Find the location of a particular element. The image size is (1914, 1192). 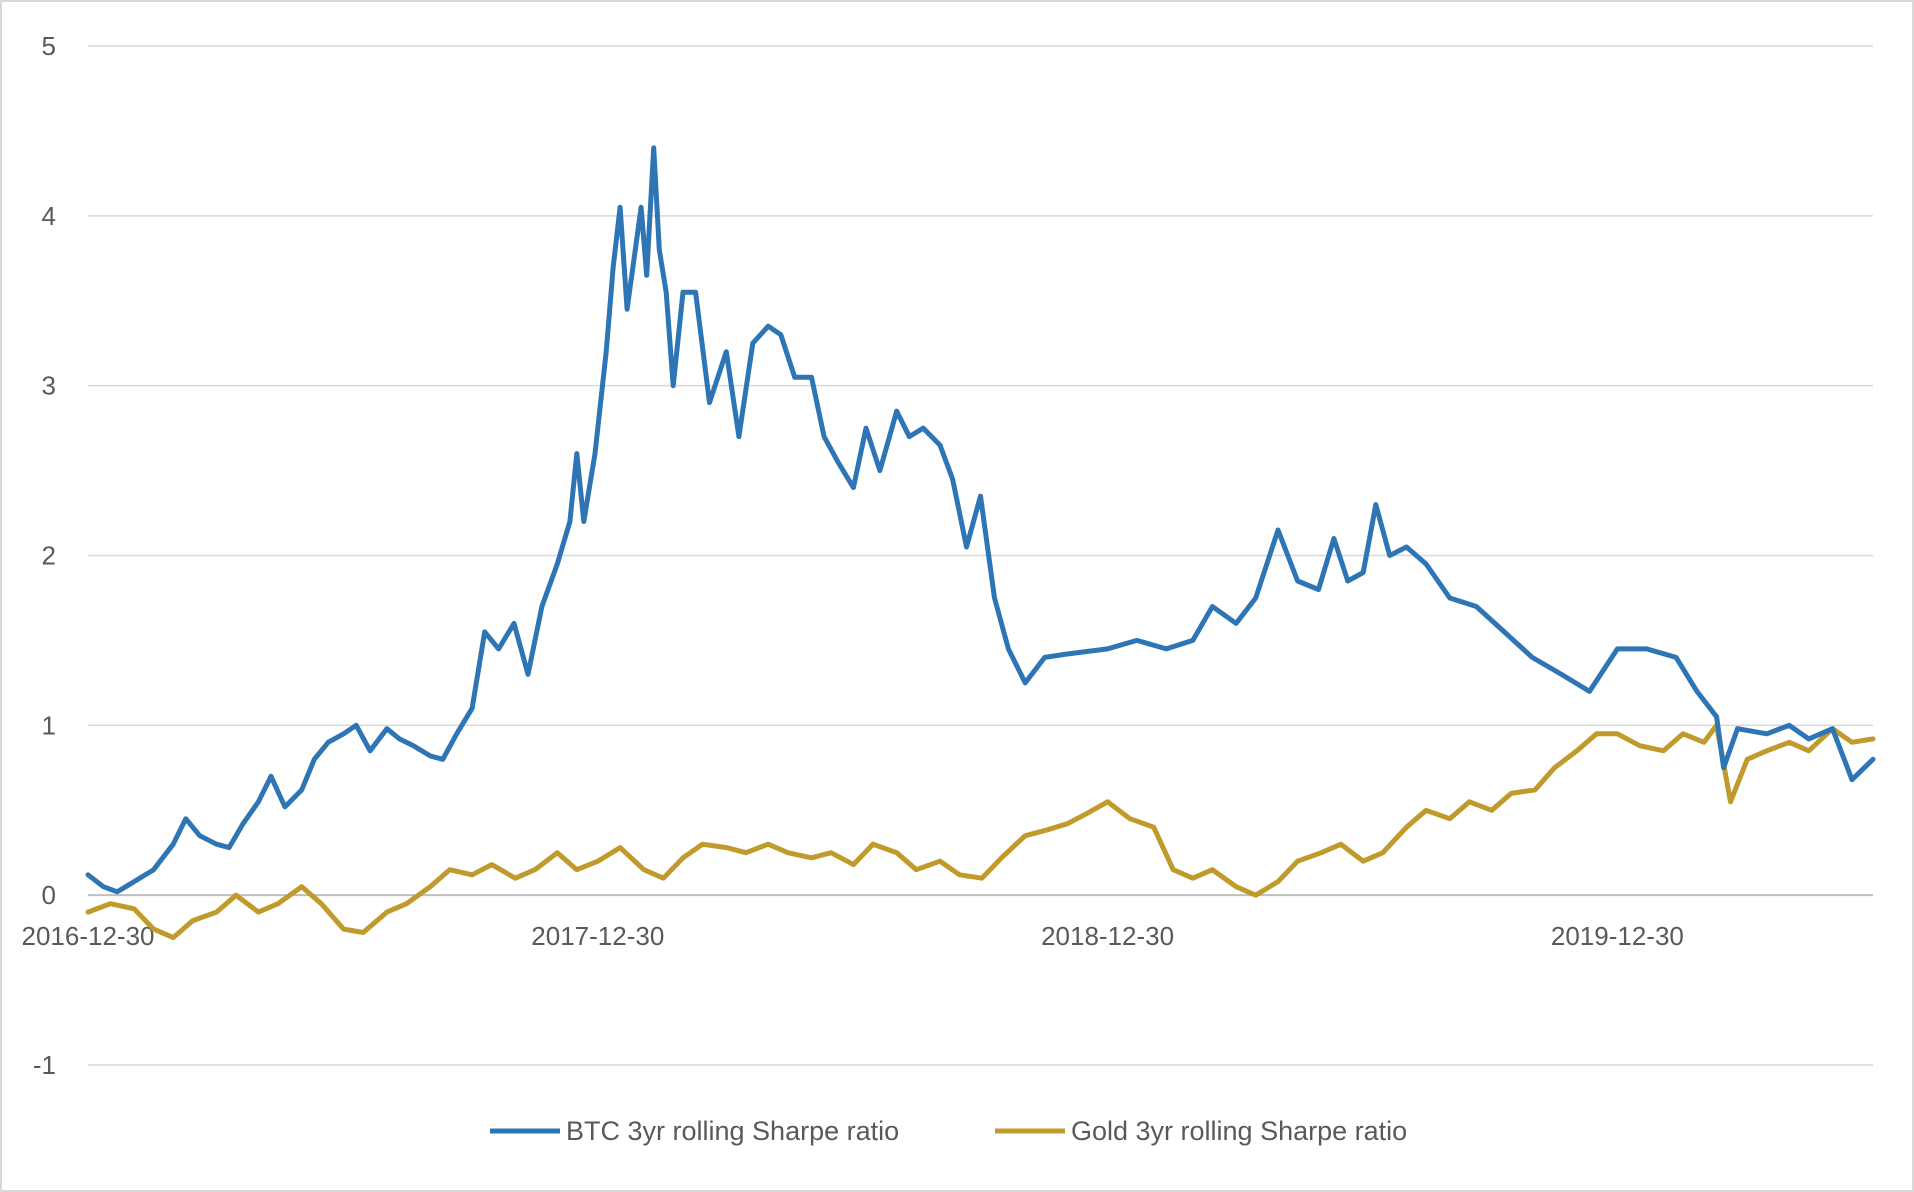

x-tick-label: 2018-12-30 is located at coordinates (1107, 936).